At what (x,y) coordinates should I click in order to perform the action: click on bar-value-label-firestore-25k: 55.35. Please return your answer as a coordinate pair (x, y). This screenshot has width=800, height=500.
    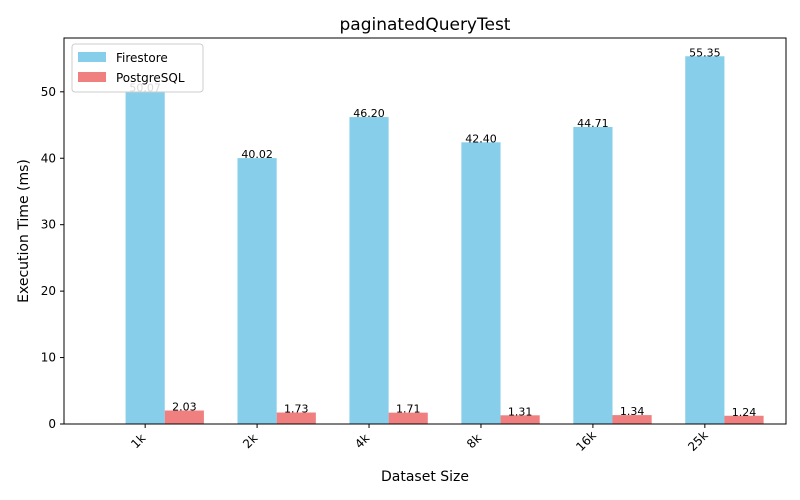
    Looking at the image, I should click on (705, 52).